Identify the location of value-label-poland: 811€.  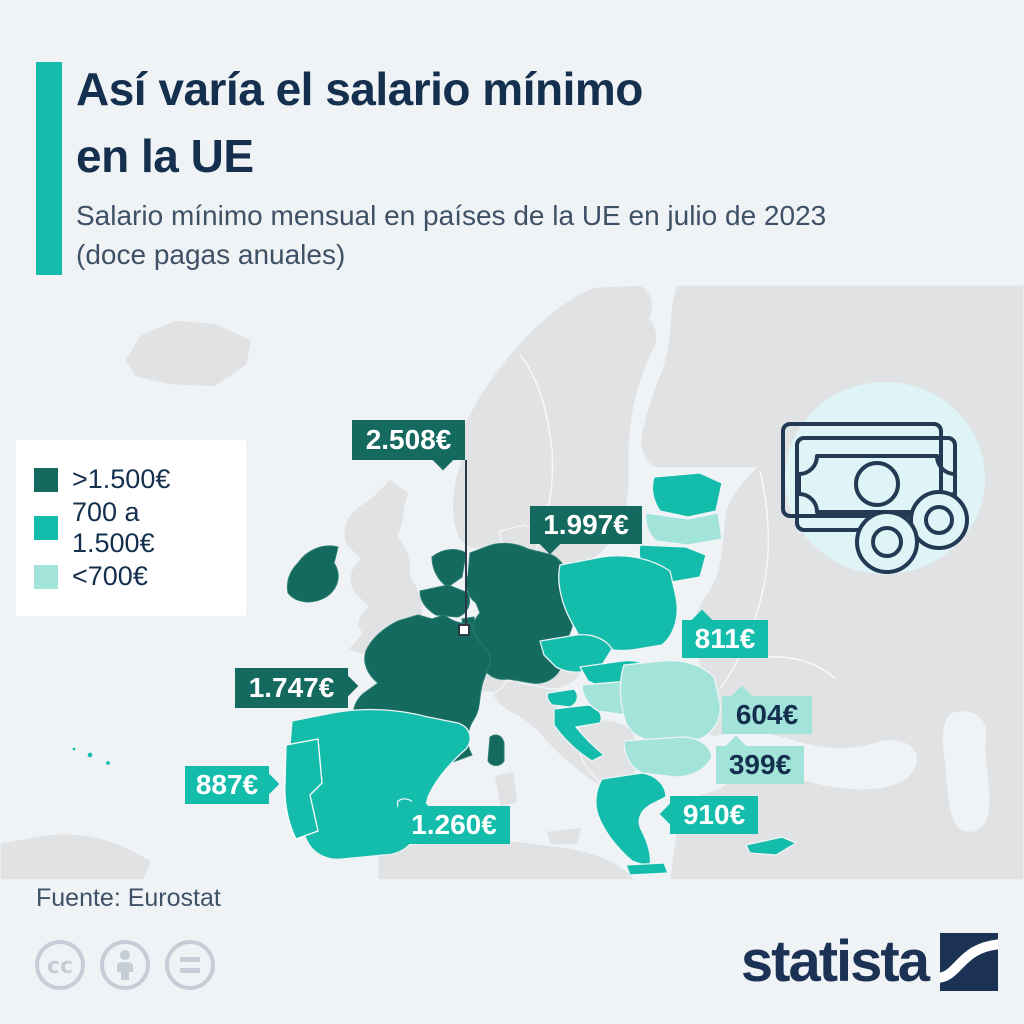
(725, 633).